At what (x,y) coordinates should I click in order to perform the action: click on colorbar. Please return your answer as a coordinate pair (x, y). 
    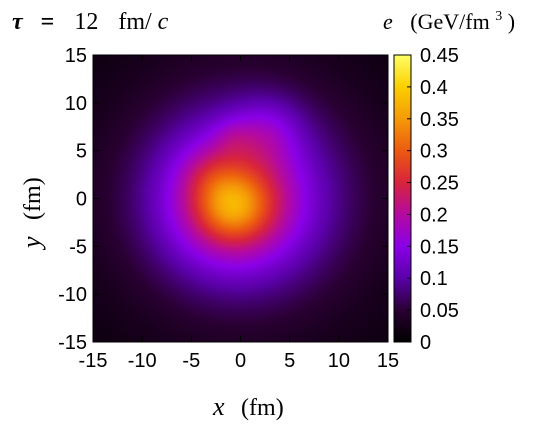
    Looking at the image, I should click on (402, 198).